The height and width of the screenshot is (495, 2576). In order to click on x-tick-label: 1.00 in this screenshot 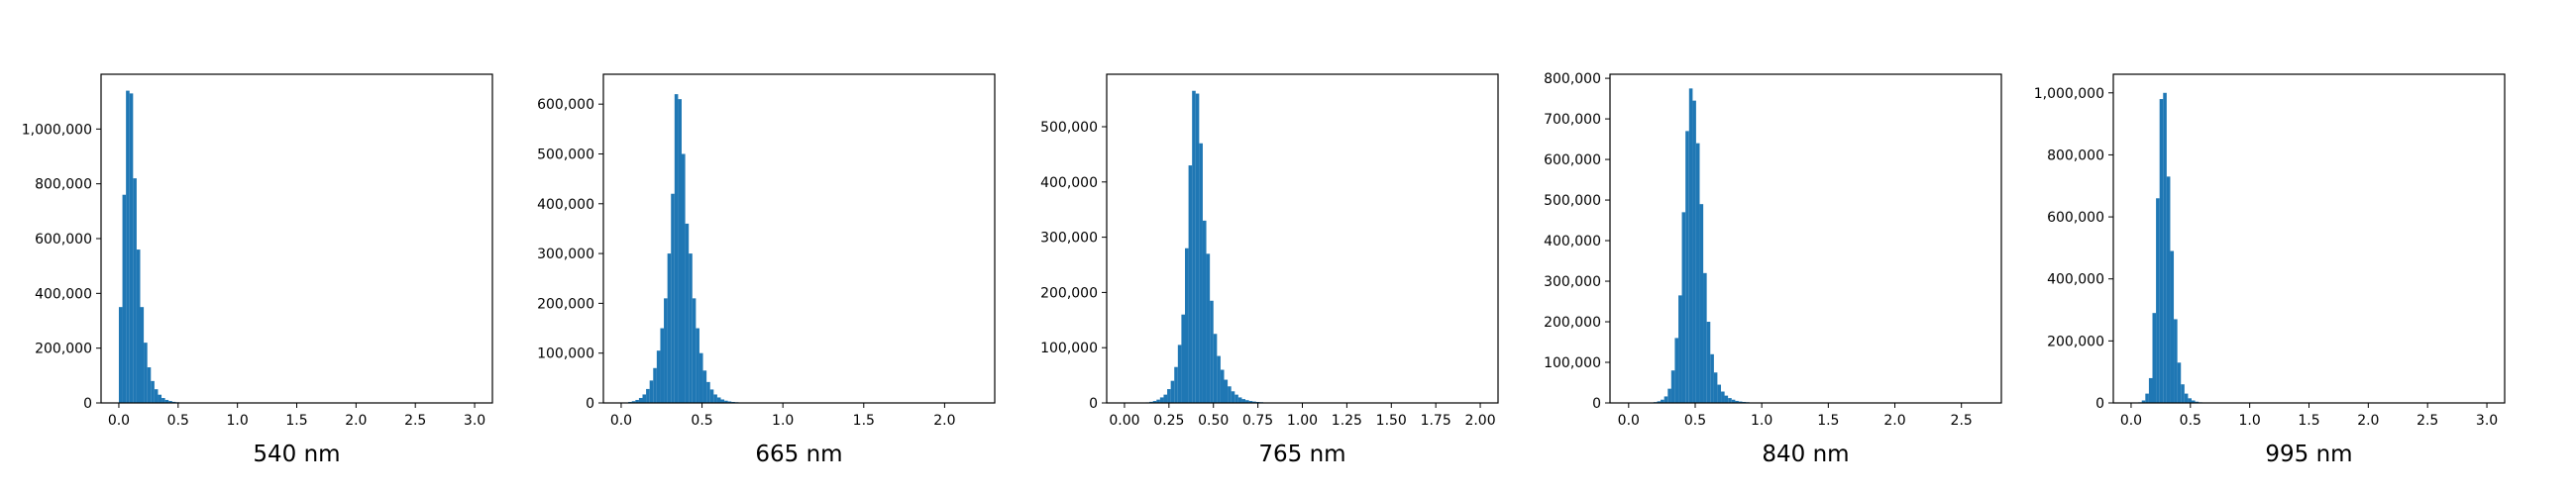, I will do `click(1303, 421)`.